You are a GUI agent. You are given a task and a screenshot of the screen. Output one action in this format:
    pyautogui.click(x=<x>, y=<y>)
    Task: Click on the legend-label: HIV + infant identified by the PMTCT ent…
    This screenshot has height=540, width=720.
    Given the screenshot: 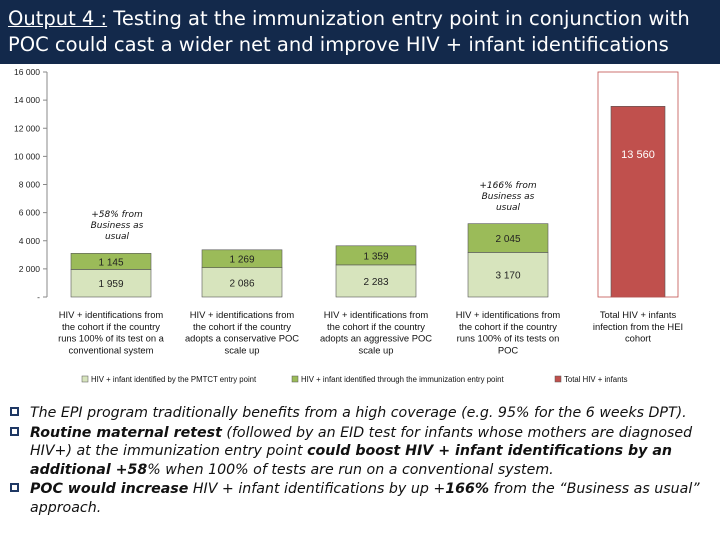 What is the action you would take?
    pyautogui.click(x=174, y=379)
    